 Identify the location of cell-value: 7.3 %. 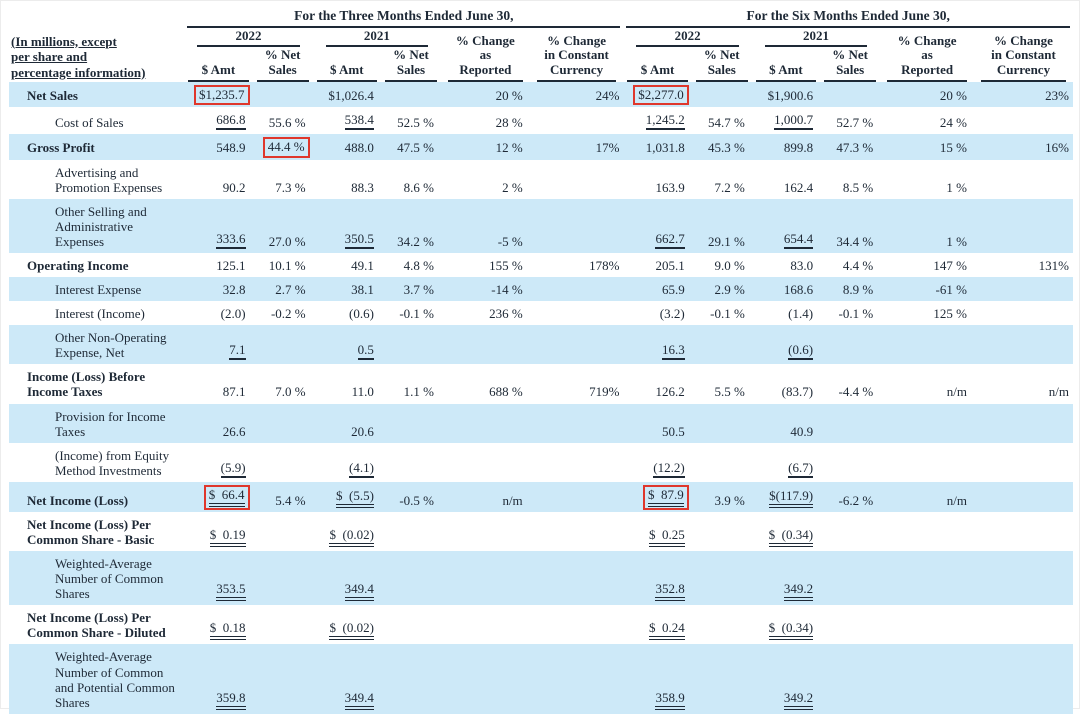
(290, 187).